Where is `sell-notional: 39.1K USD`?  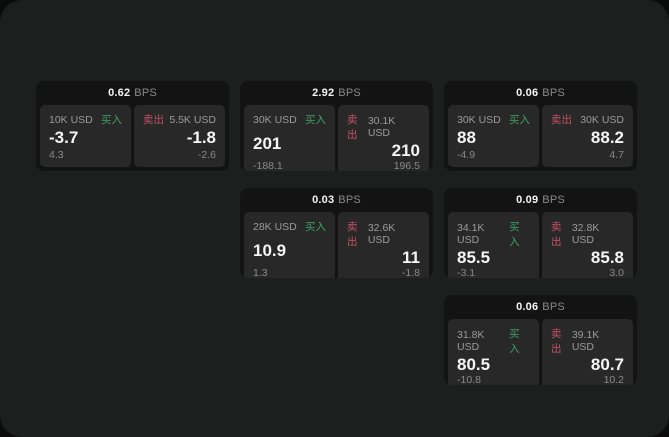
sell-notional: 39.1K USD is located at coordinates (585, 341).